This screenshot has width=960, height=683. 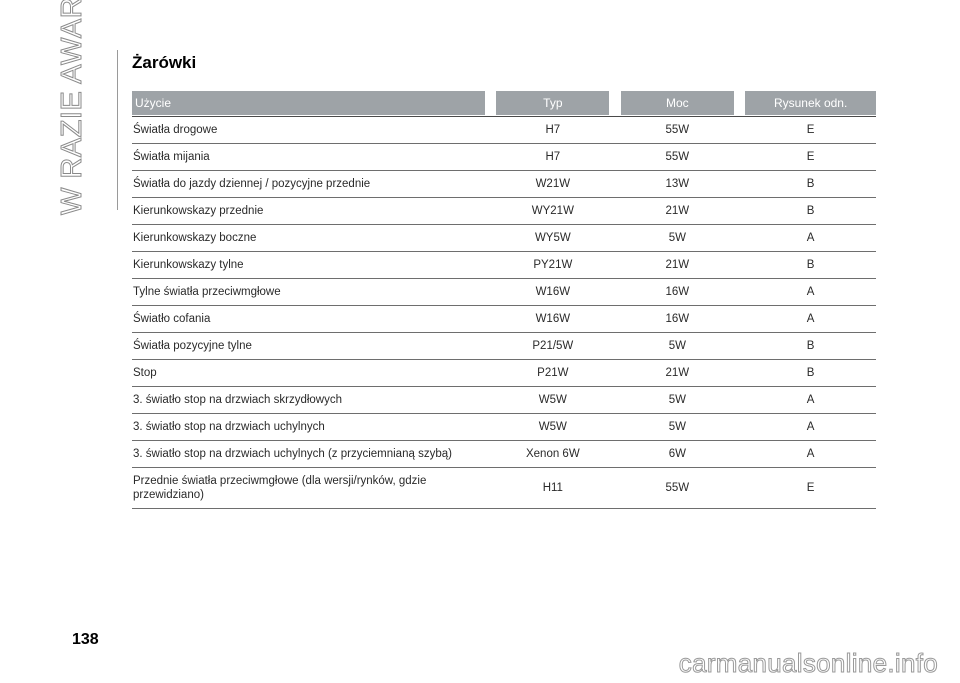 What do you see at coordinates (553, 238) in the screenshot?
I see `cell-type: WY5W` at bounding box center [553, 238].